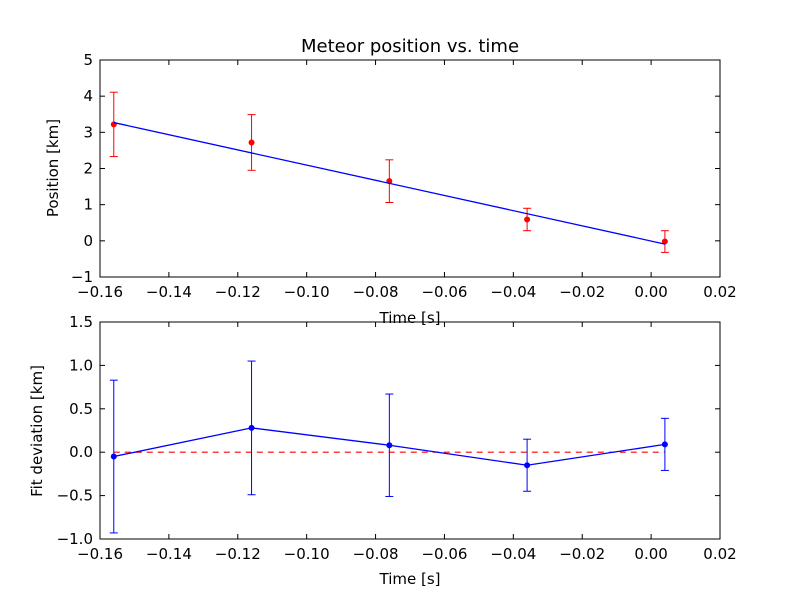 Image resolution: width=800 pixels, height=600 pixels. What do you see at coordinates (88, 169) in the screenshot?
I see `y-tick-label: 2` at bounding box center [88, 169].